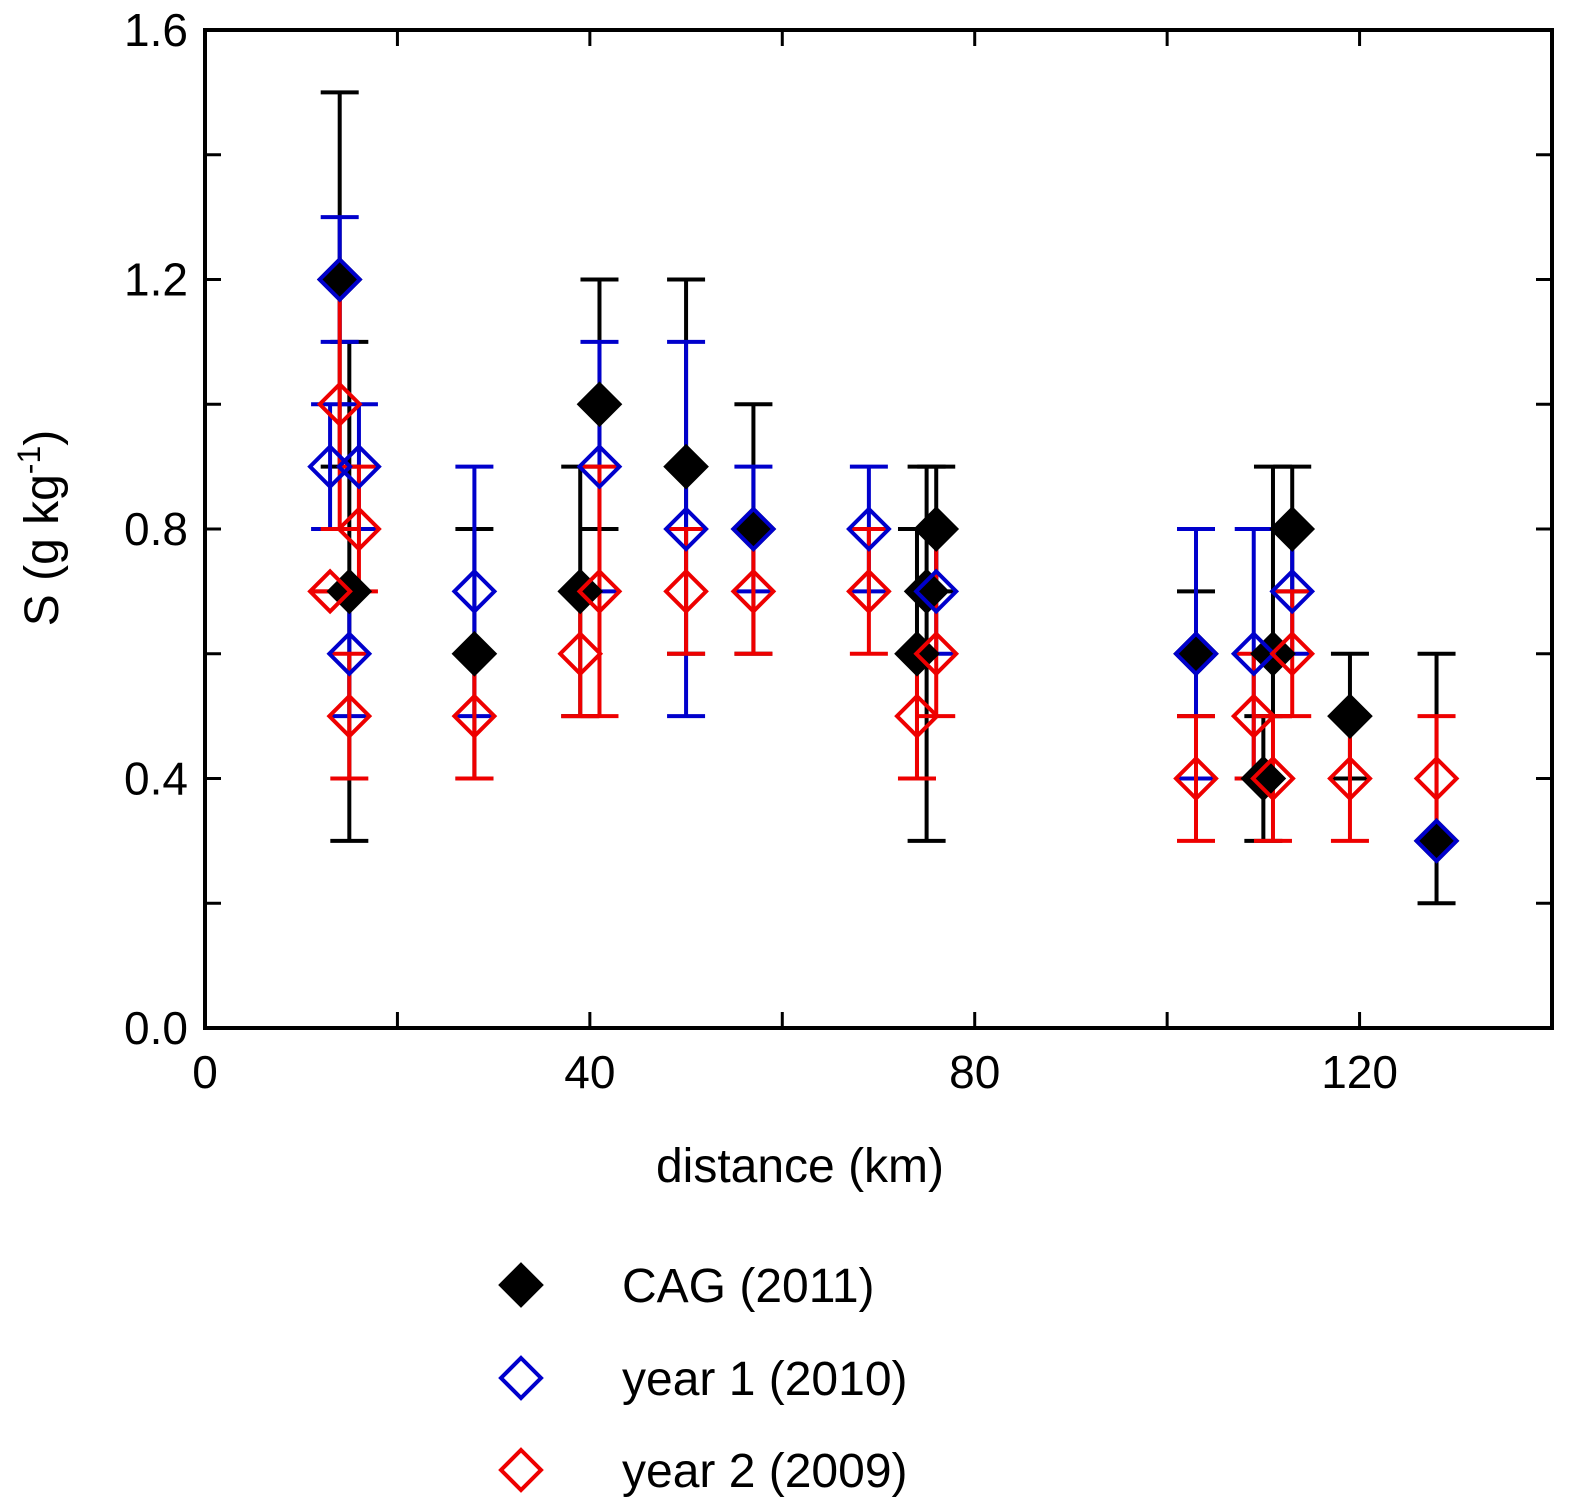 Image resolution: width=1571 pixels, height=1510 pixels. What do you see at coordinates (753, 529) in the screenshot?
I see `marker-s1-p7` at bounding box center [753, 529].